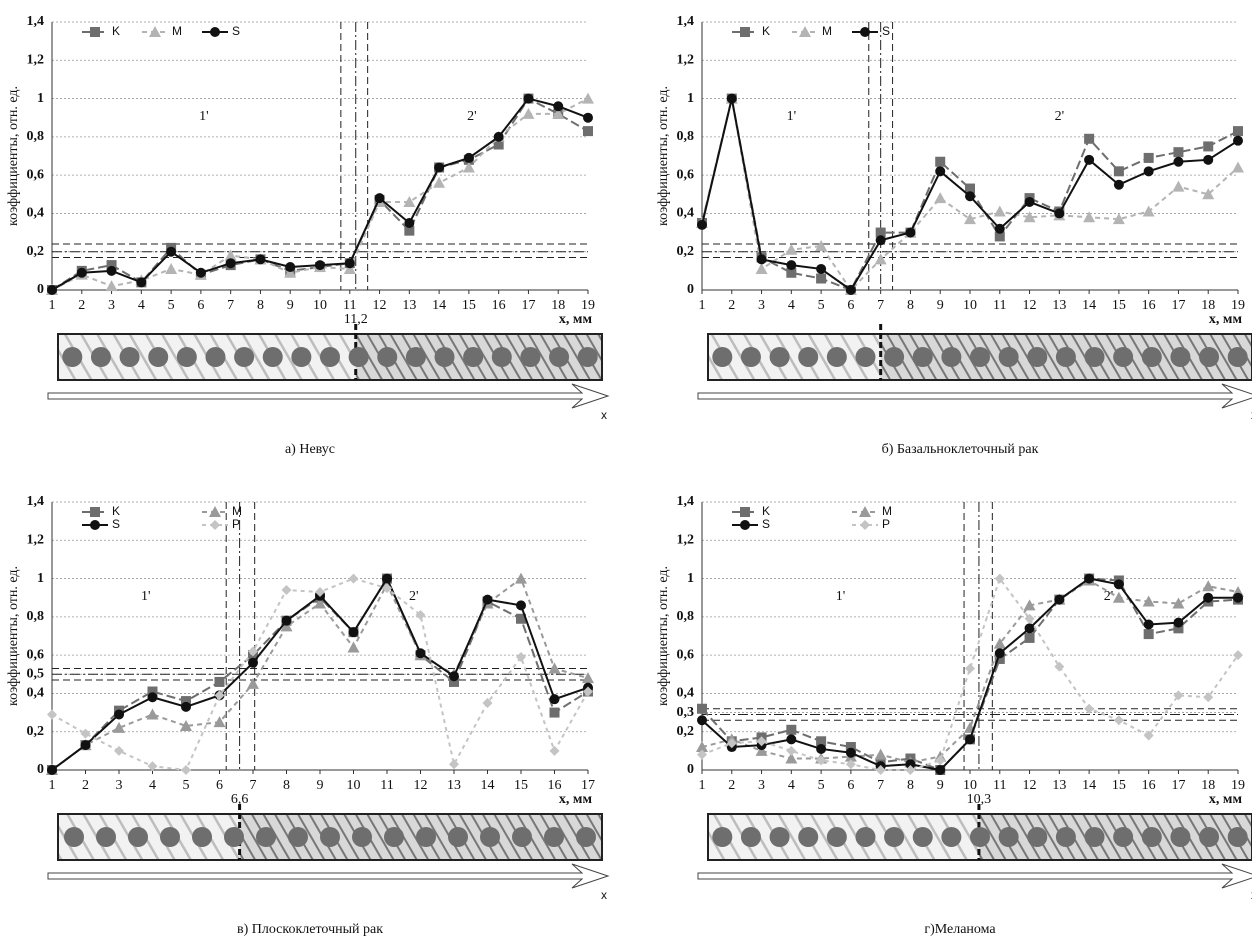 Image resolution: width=1252 pixels, height=951 pixels. Describe the element at coordinates (576, 799) in the screenshot. I see `x-axis-label: x, мм` at that location.